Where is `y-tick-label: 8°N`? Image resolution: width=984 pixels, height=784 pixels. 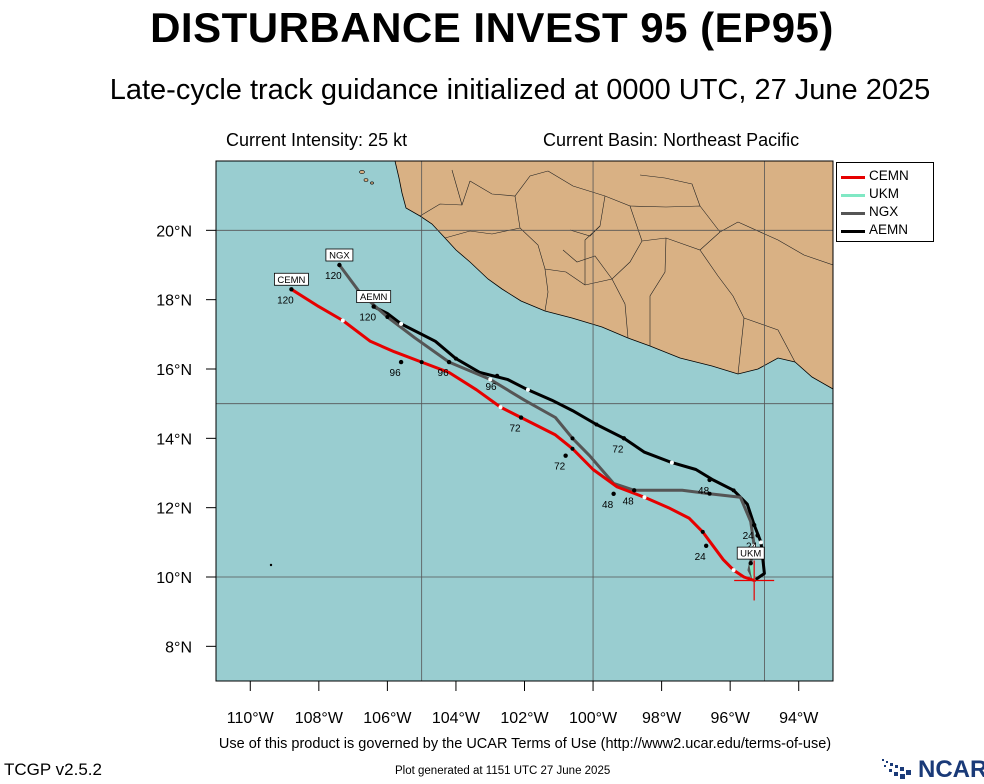
y-tick-label: 8°N is located at coordinates (178, 647).